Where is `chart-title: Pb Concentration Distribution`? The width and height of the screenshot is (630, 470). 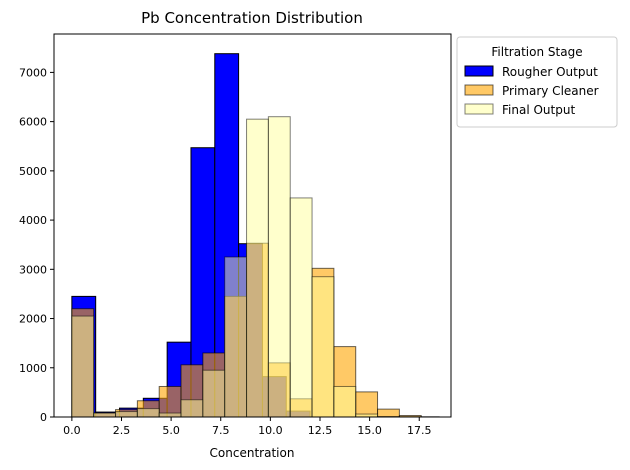 chart-title: Pb Concentration Distribution is located at coordinates (252, 18).